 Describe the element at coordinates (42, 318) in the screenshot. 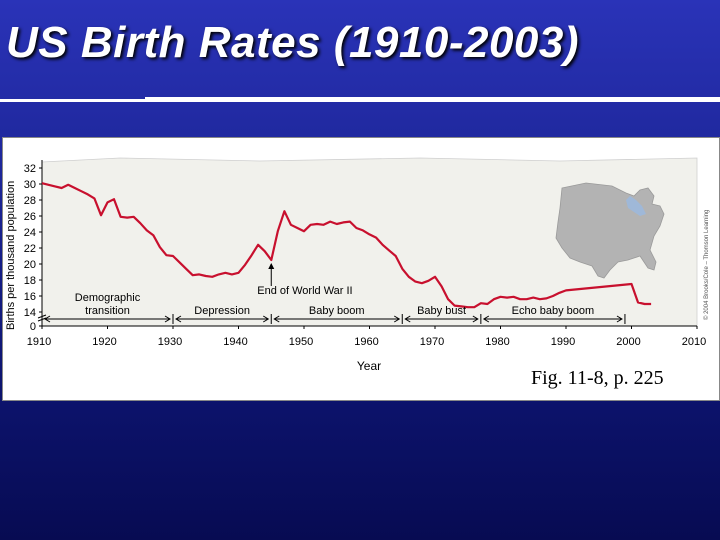

I see `axis-break-mark` at that location.